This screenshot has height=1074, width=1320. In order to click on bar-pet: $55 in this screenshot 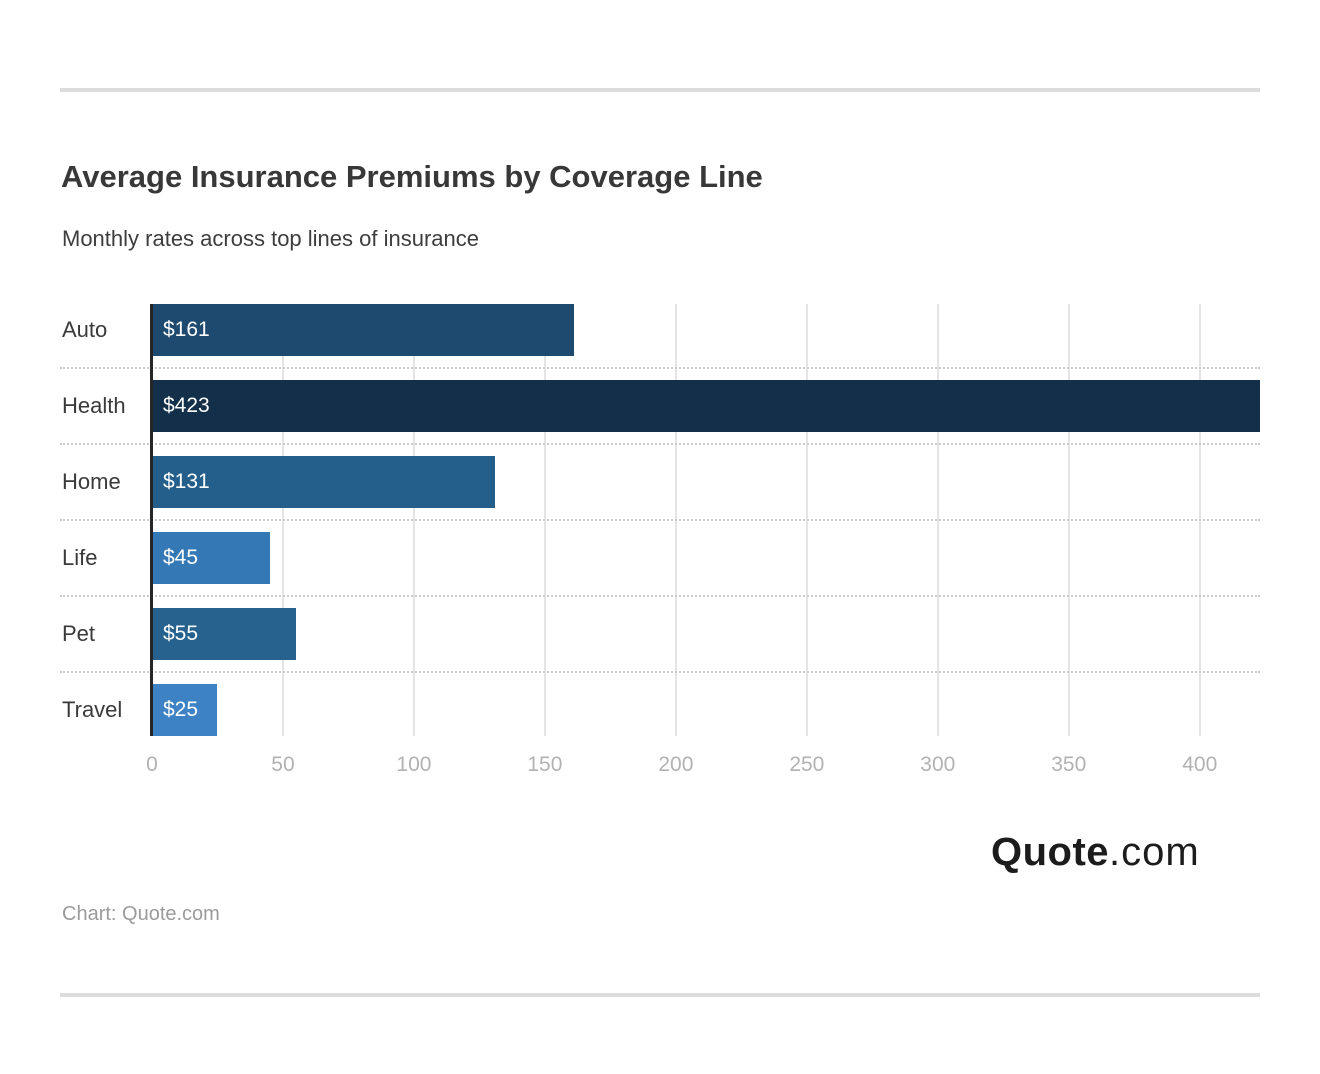, I will do `click(224, 634)`.